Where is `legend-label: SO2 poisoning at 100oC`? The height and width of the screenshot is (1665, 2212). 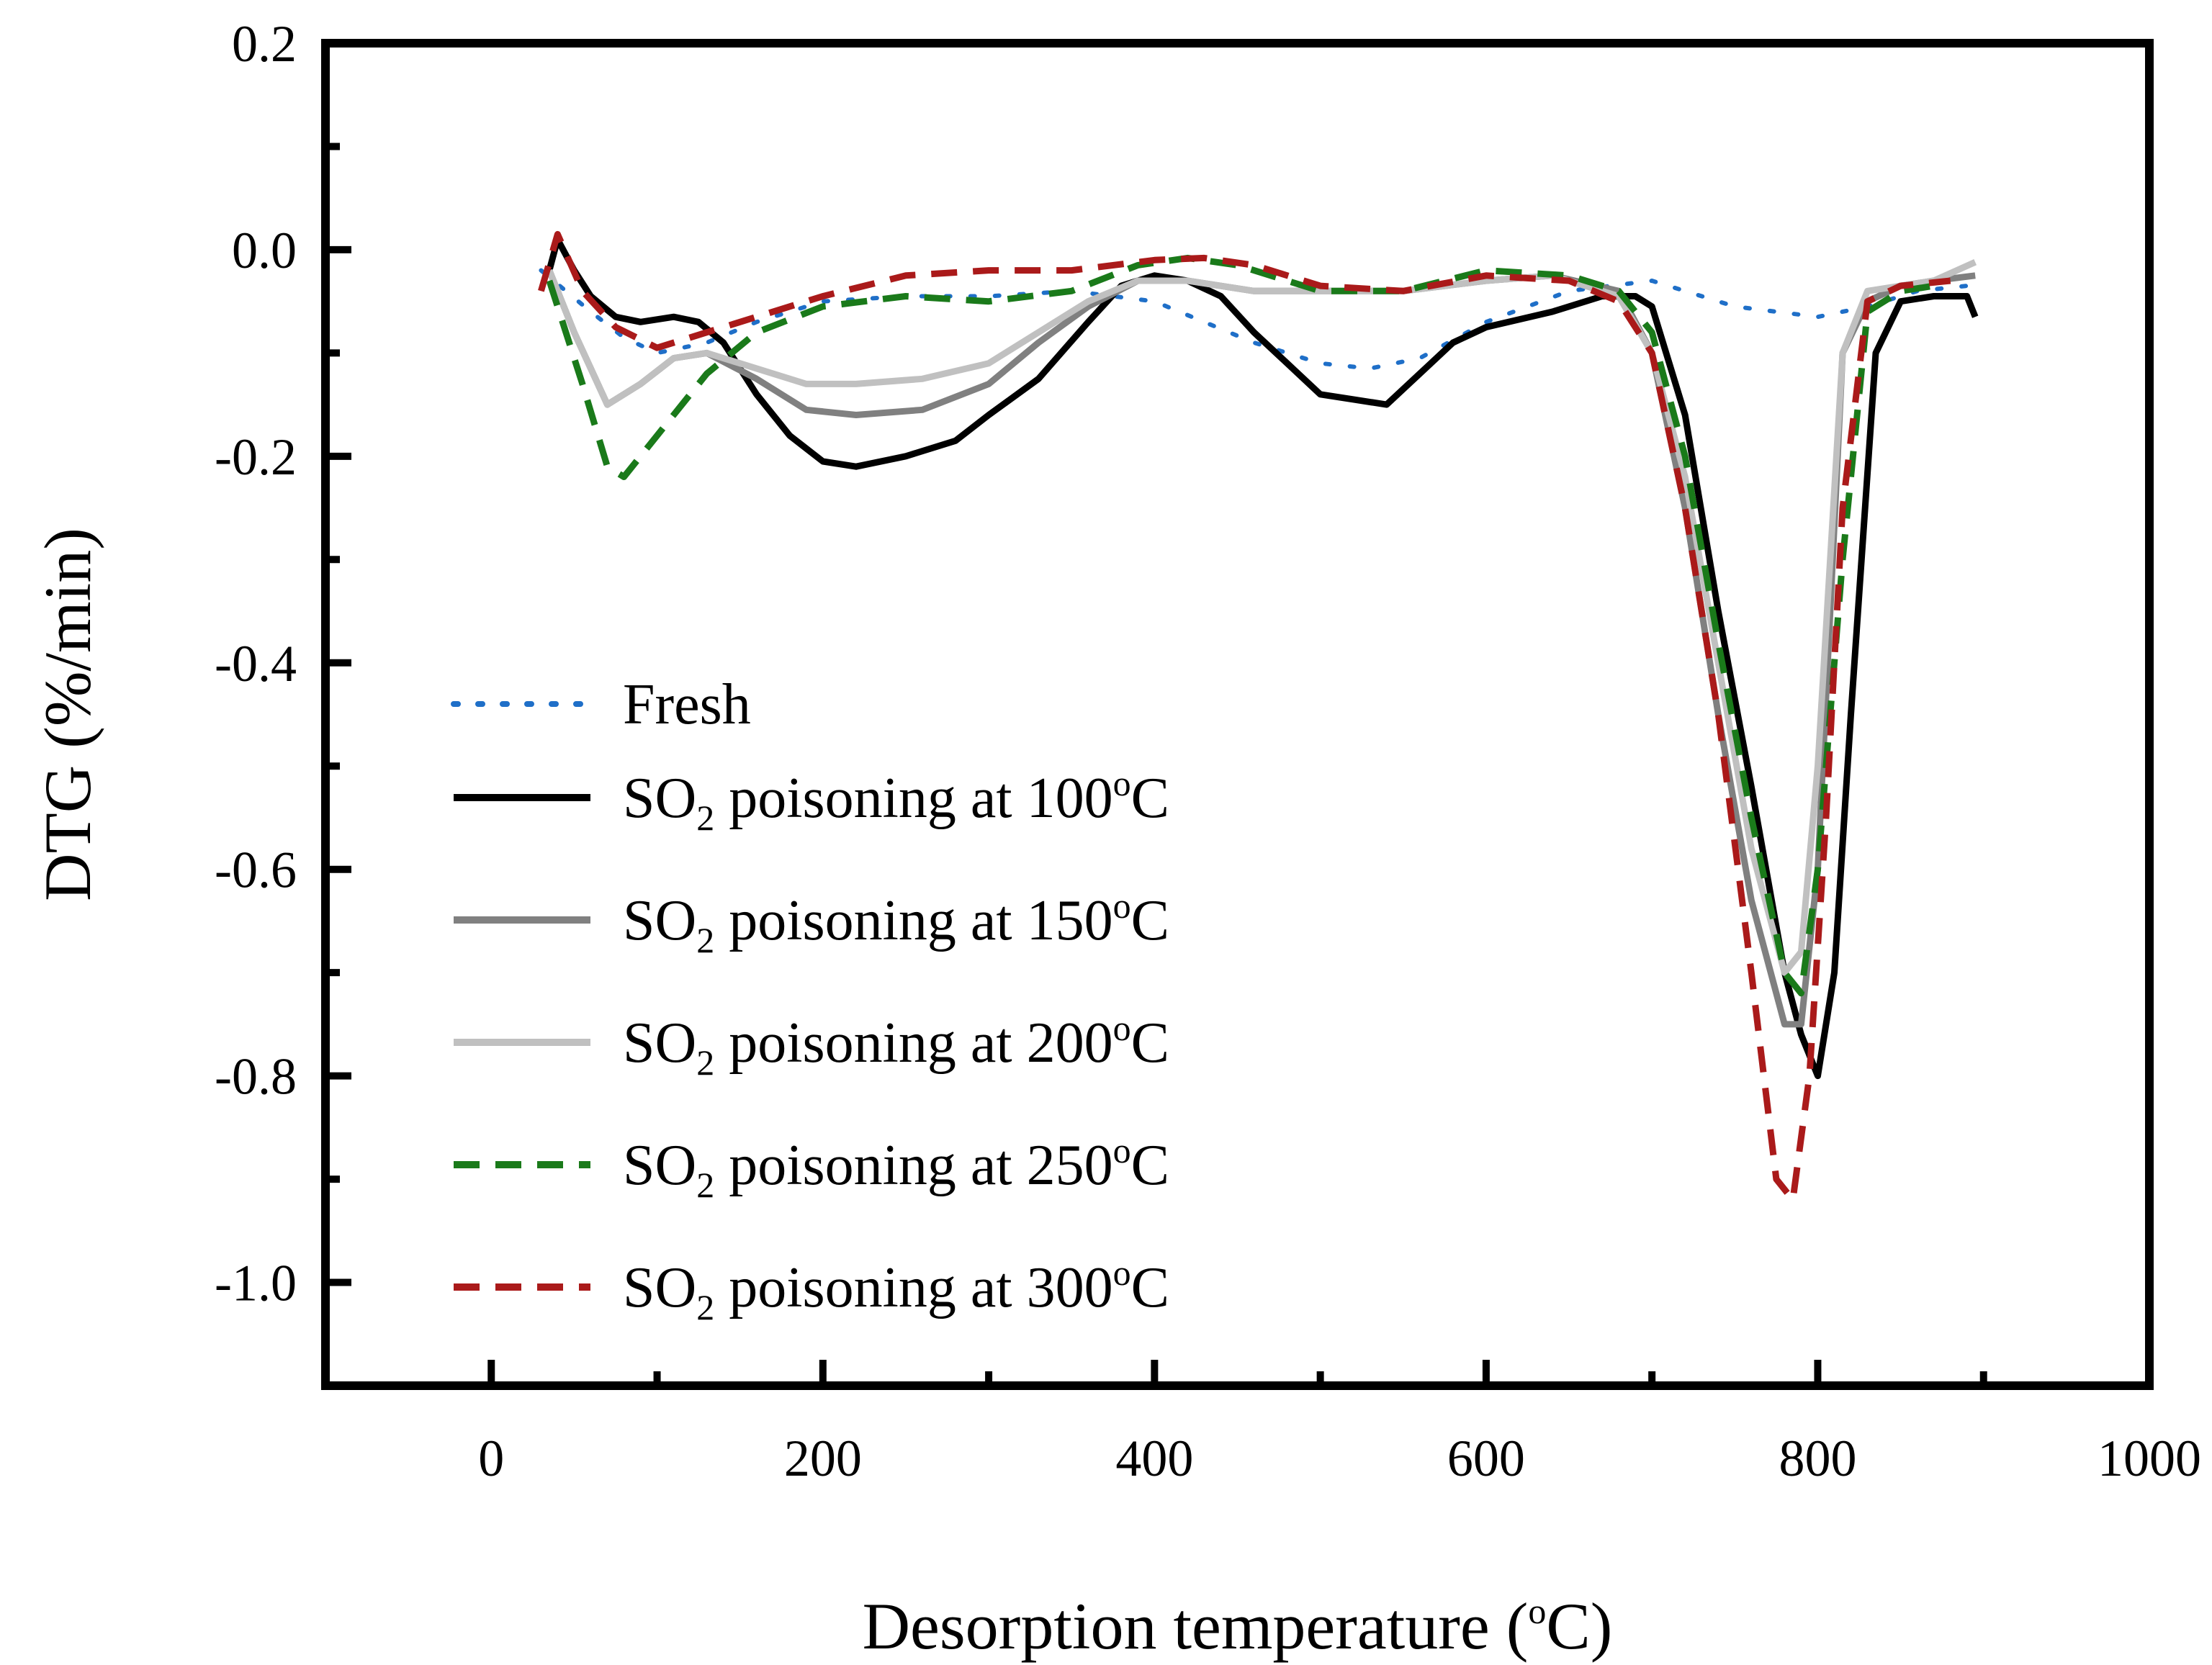 legend-label: SO2 poisoning at 100oC is located at coordinates (896, 800).